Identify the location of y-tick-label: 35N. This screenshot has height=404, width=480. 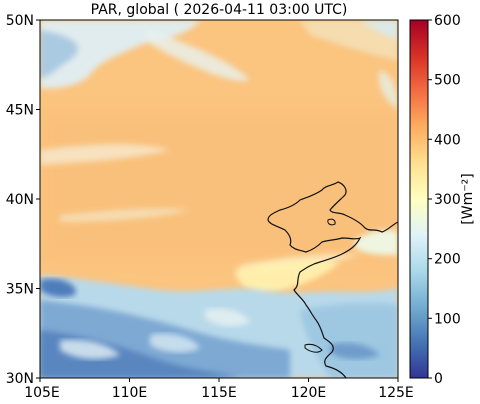
(20, 290).